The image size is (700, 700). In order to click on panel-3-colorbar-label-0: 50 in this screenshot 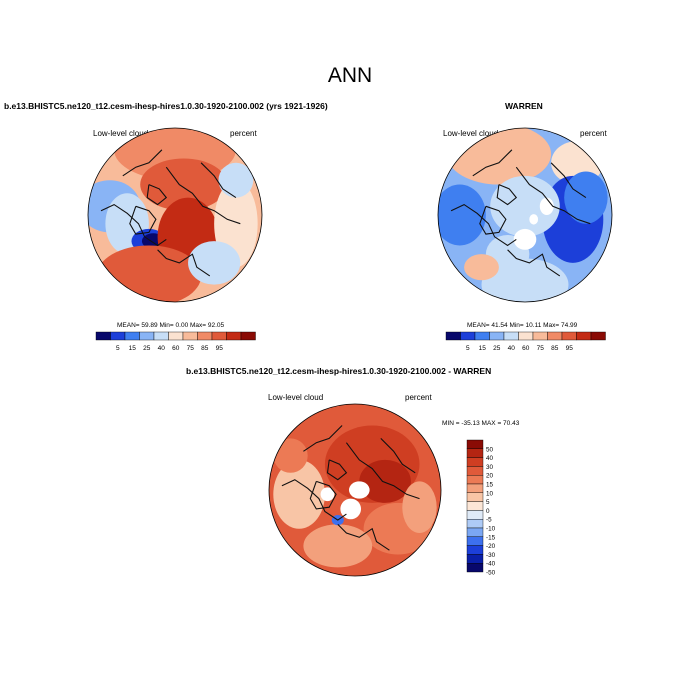, I will do `click(490, 449)`.